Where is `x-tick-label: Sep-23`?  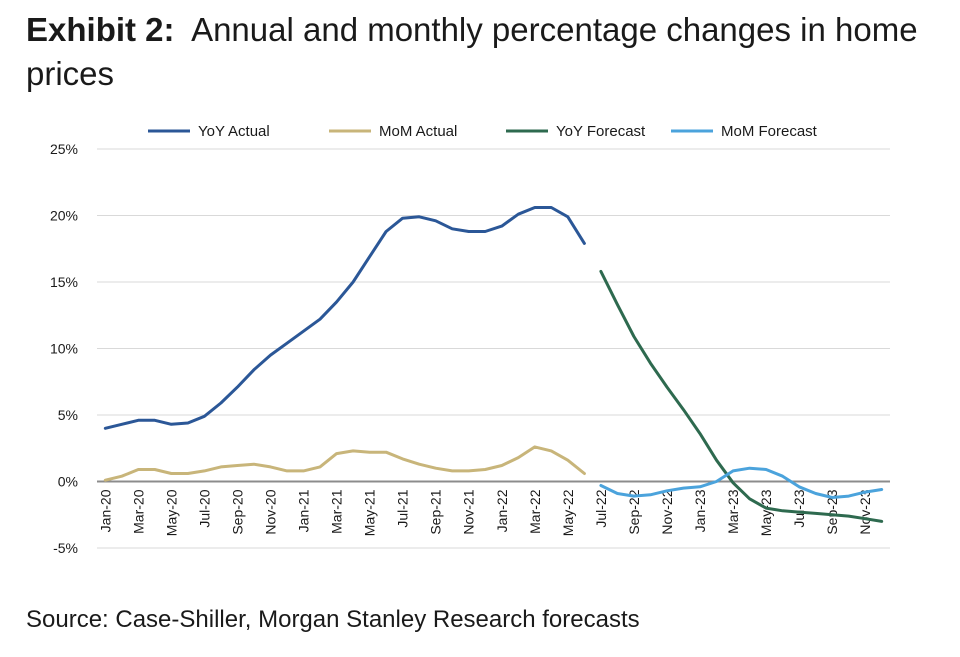
x-tick-label: Sep-23 is located at coordinates (832, 511).